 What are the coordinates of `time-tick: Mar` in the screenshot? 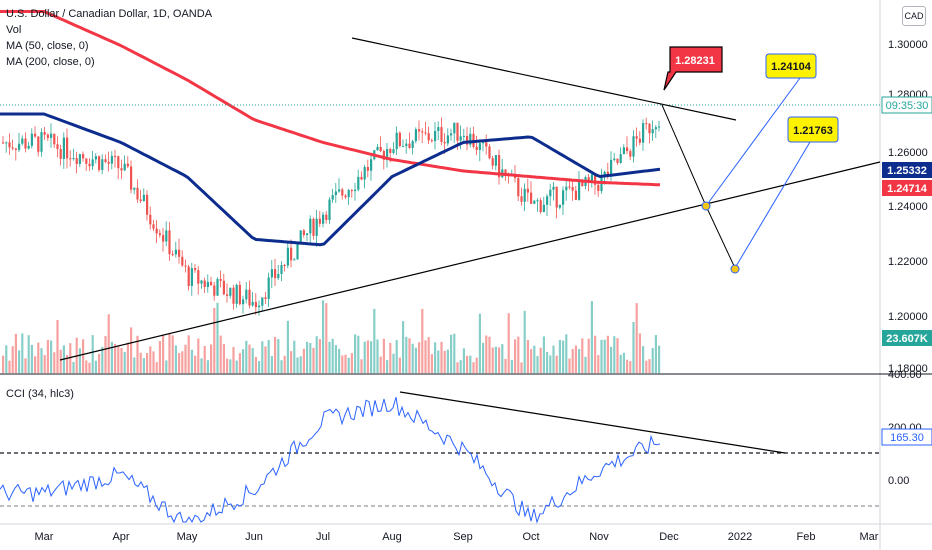 It's located at (44, 537).